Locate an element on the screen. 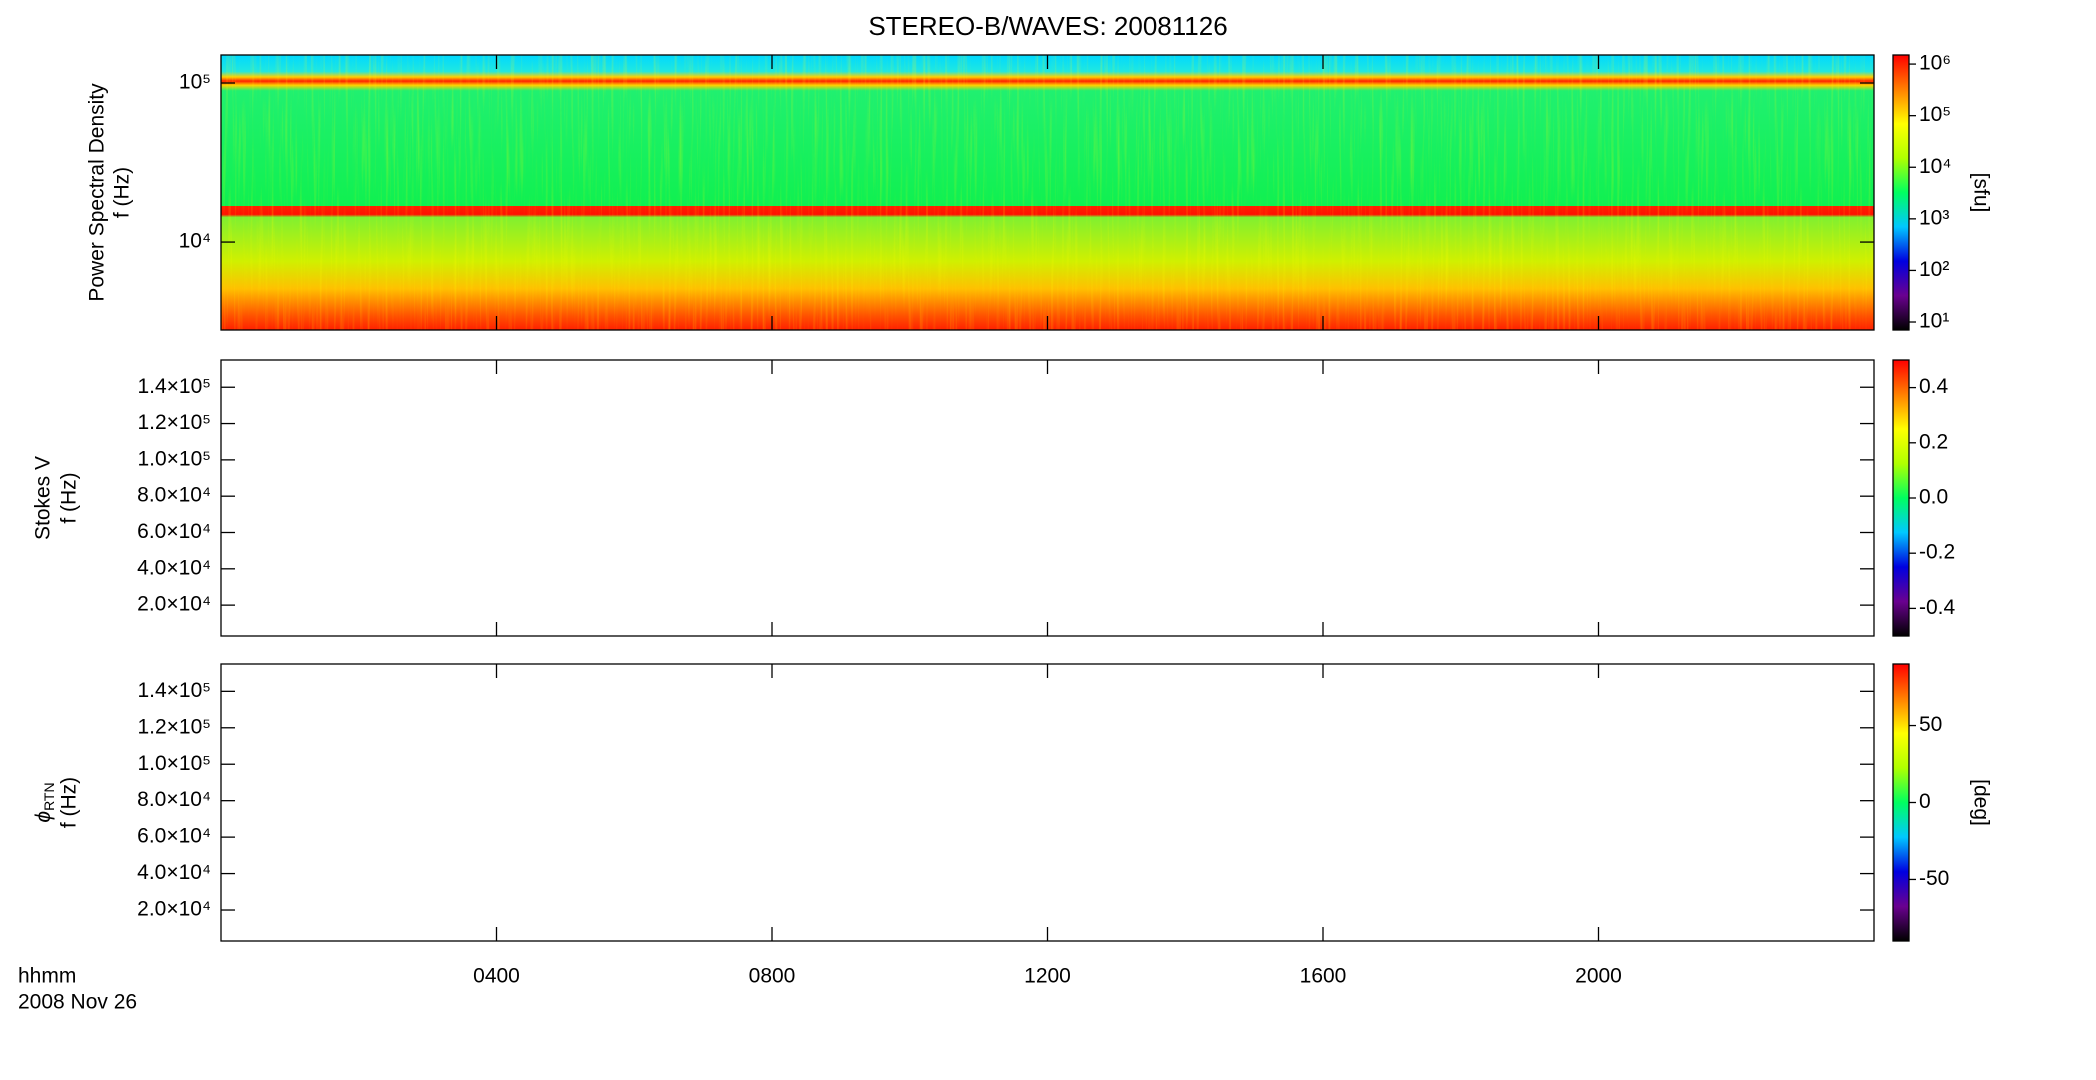 The height and width of the screenshot is (1080, 2096). x-axis-label: hhmm is located at coordinates (47, 976).